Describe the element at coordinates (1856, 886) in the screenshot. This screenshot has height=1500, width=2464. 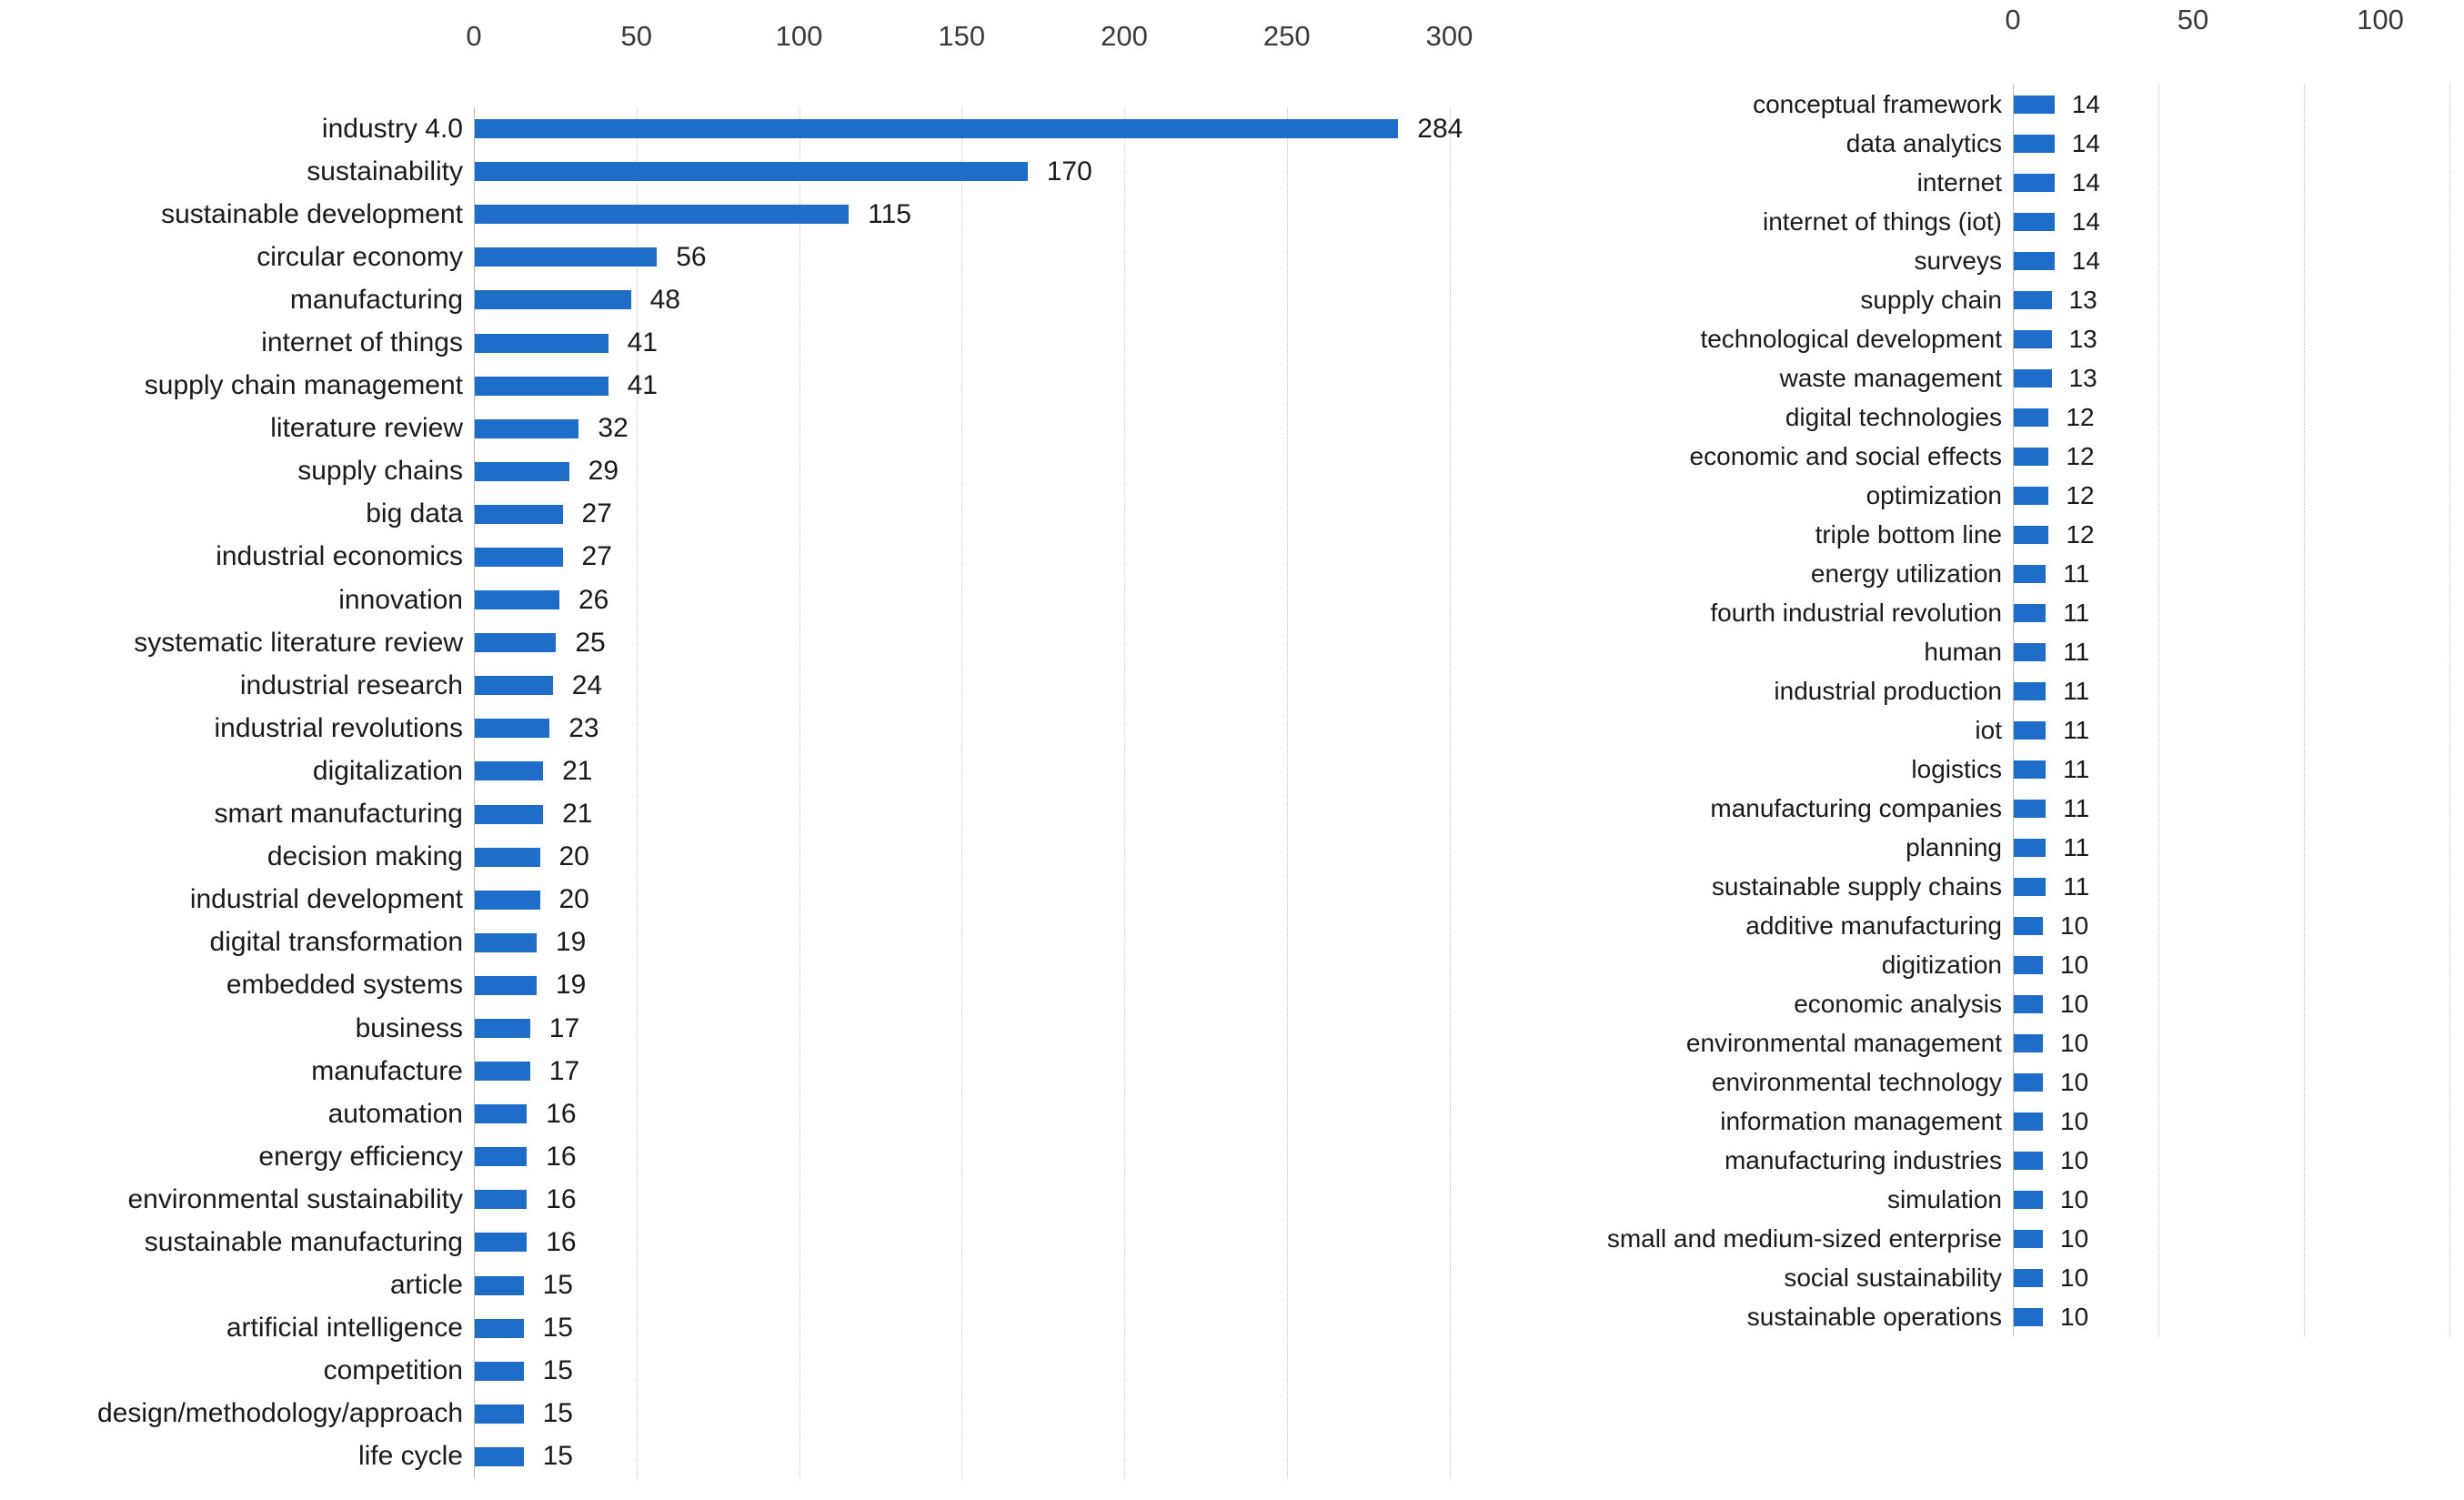
I see `category-label: sustainable supply chains` at that location.